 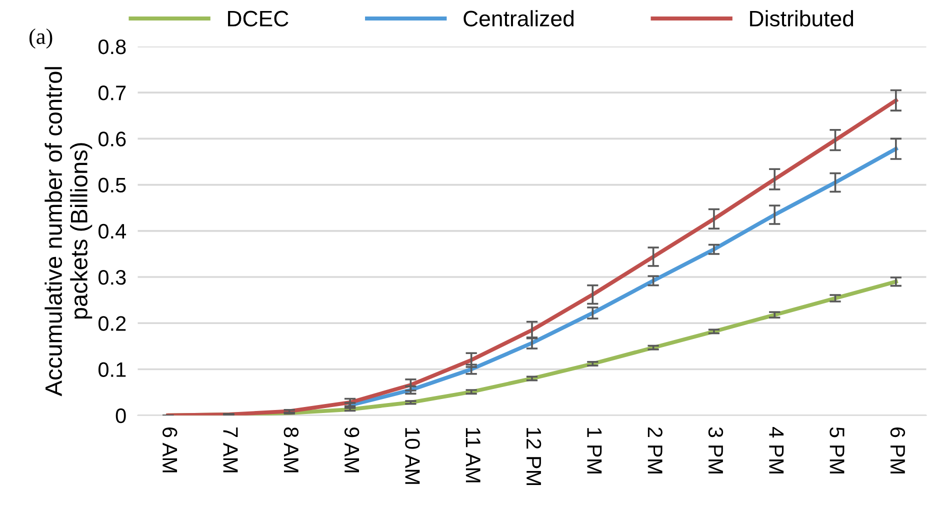 I want to click on y-tick-label: 0.7, so click(x=112, y=93).